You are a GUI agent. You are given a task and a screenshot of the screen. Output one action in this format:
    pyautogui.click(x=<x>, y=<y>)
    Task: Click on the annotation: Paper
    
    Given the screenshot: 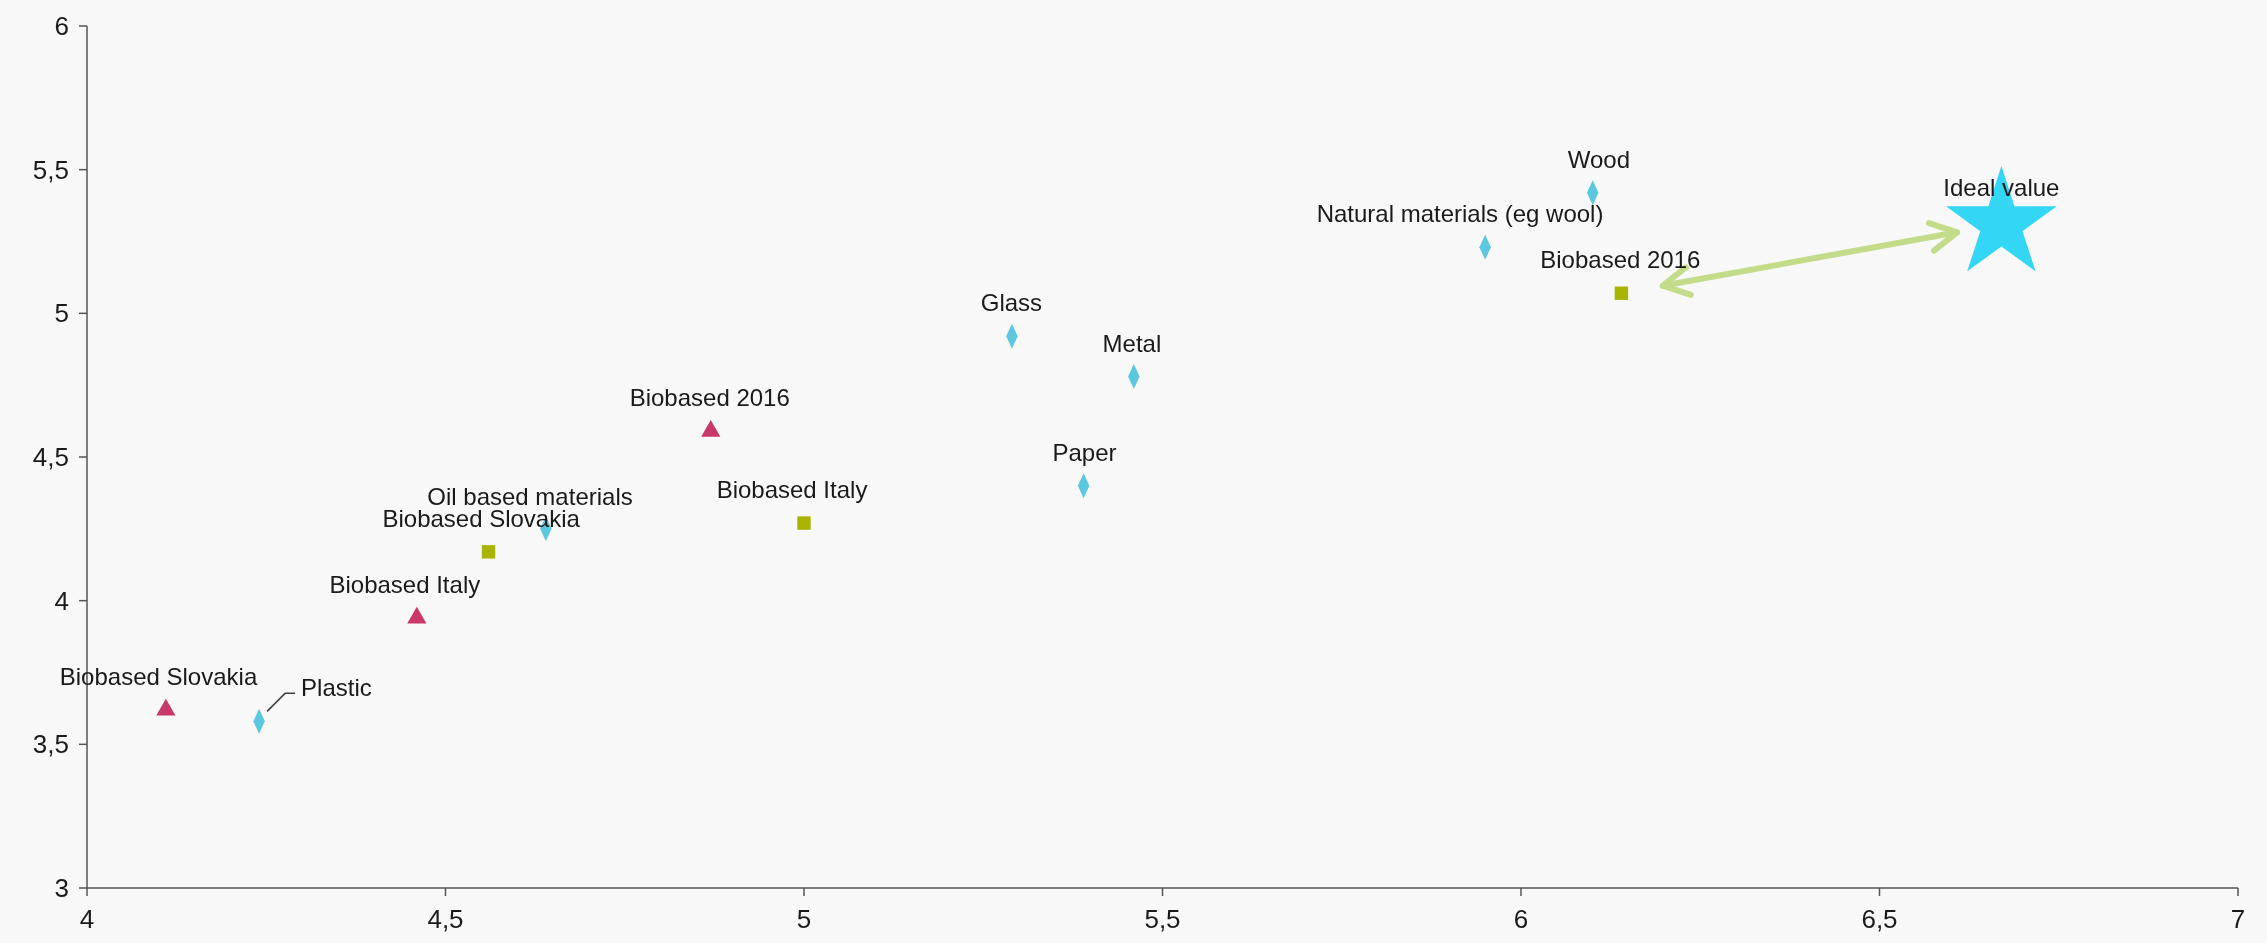 What is the action you would take?
    pyautogui.click(x=1084, y=452)
    